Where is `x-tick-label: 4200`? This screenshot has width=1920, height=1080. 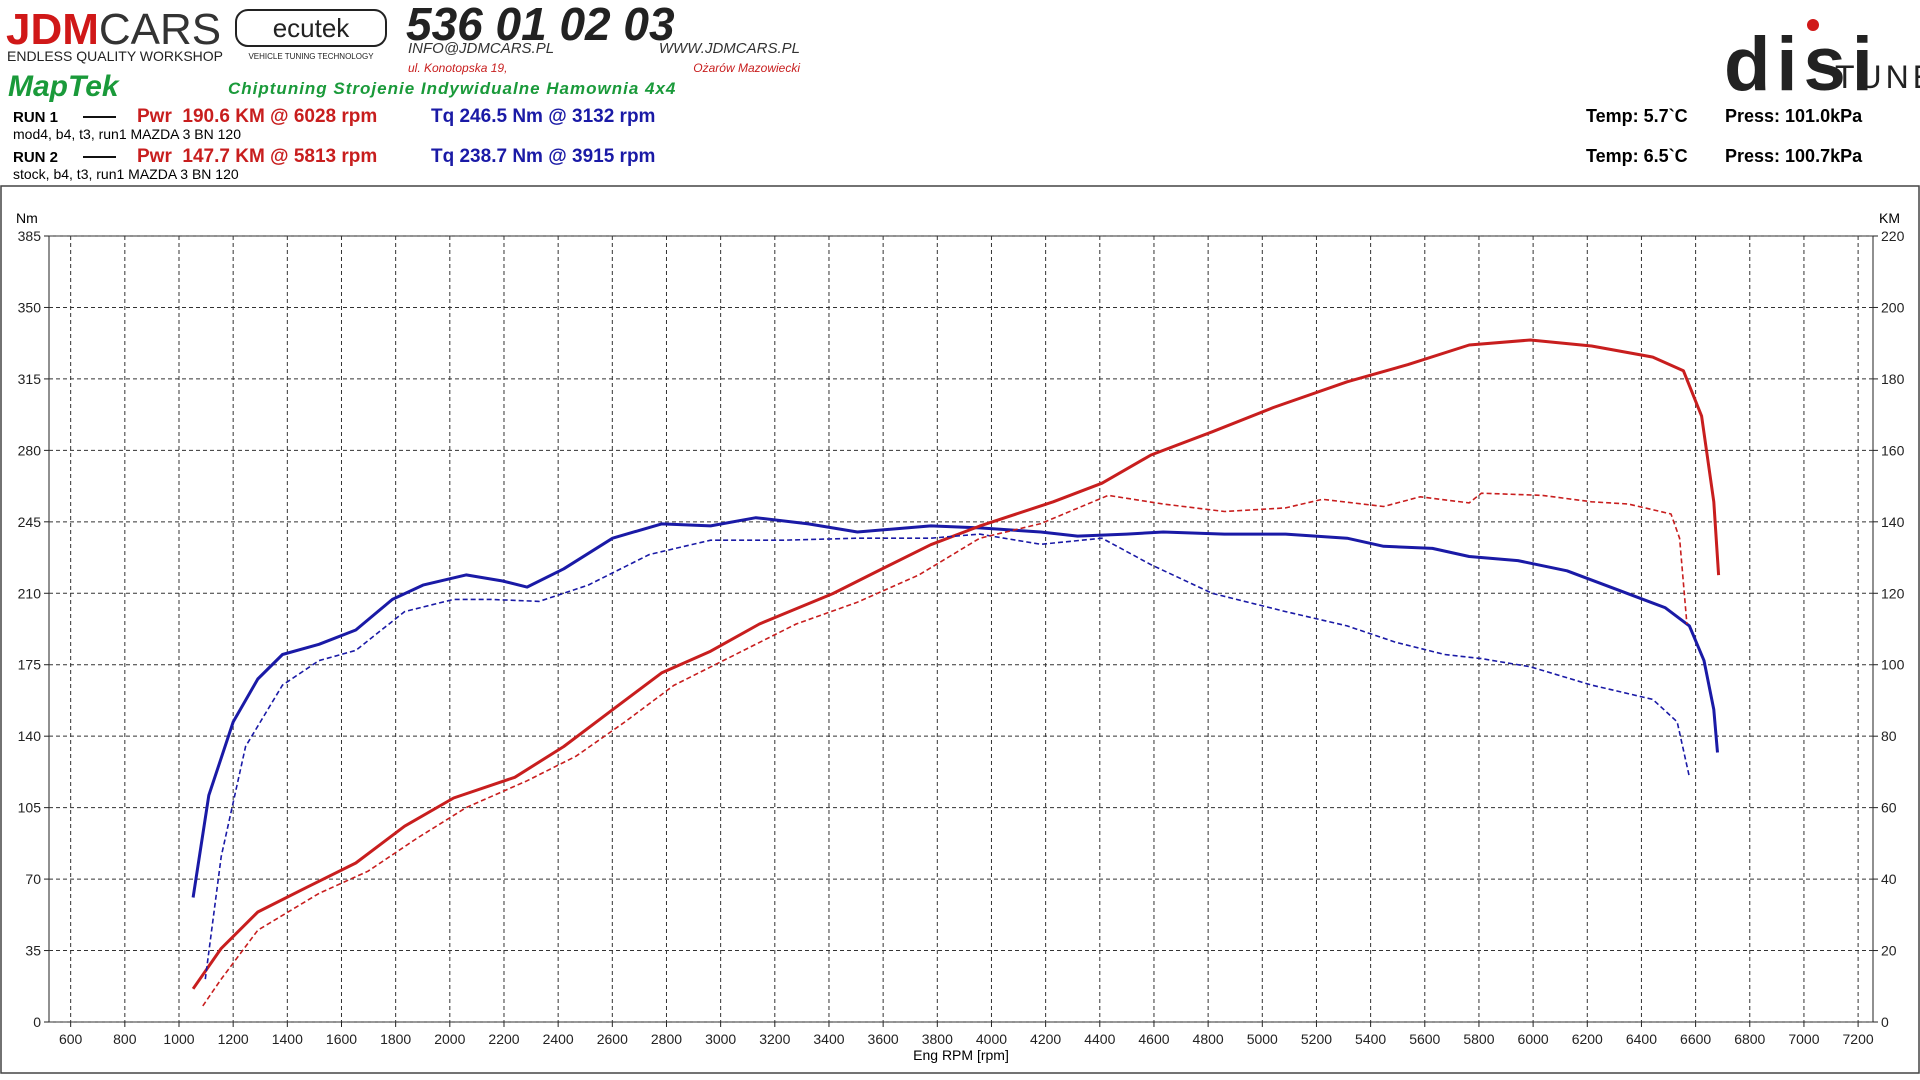 x-tick-label: 4200 is located at coordinates (1045, 1039).